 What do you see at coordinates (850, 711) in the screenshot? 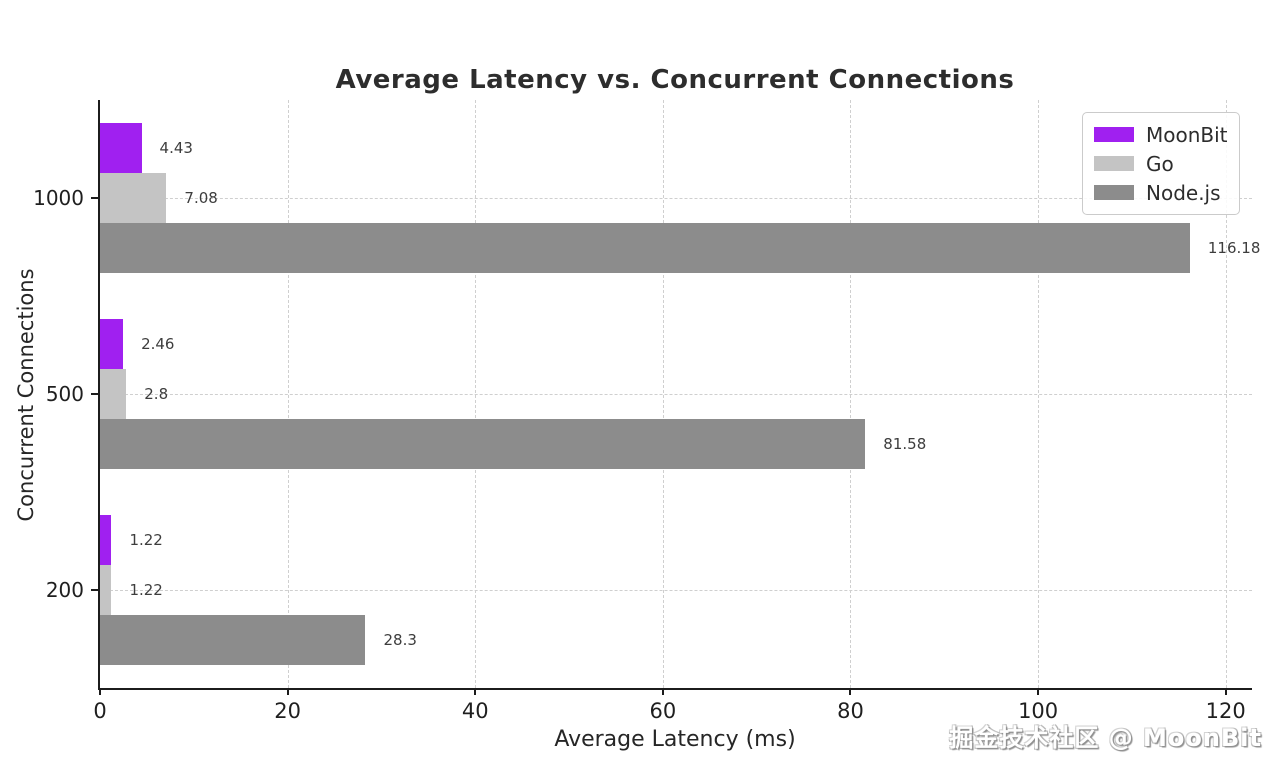
I see `x-tick-label: 80` at bounding box center [850, 711].